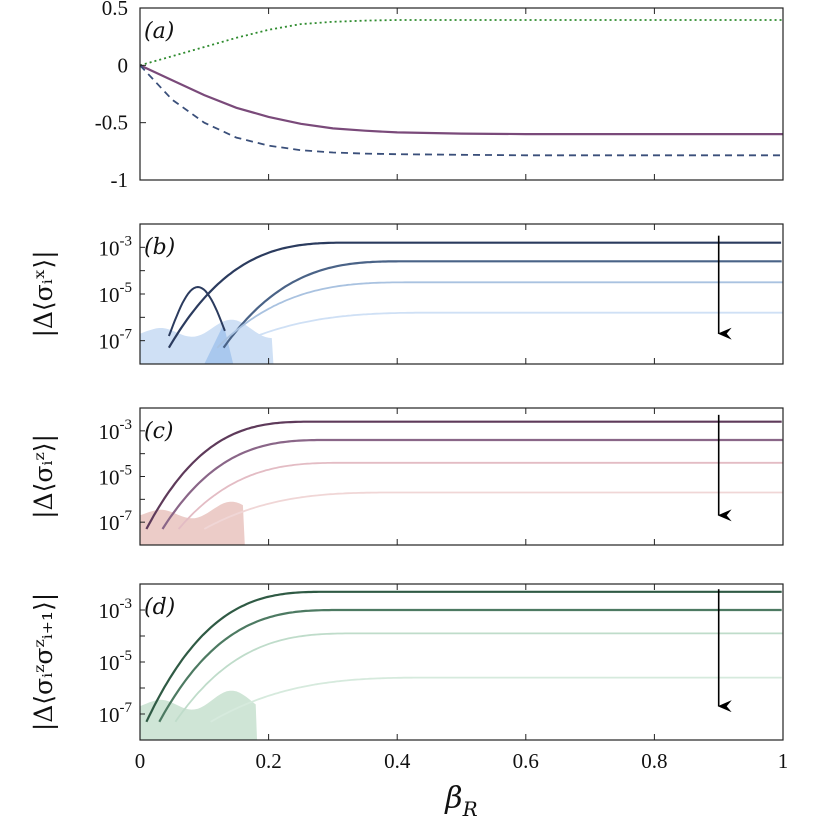  Describe the element at coordinates (159, 431) in the screenshot. I see `panel-label: (c)` at that location.